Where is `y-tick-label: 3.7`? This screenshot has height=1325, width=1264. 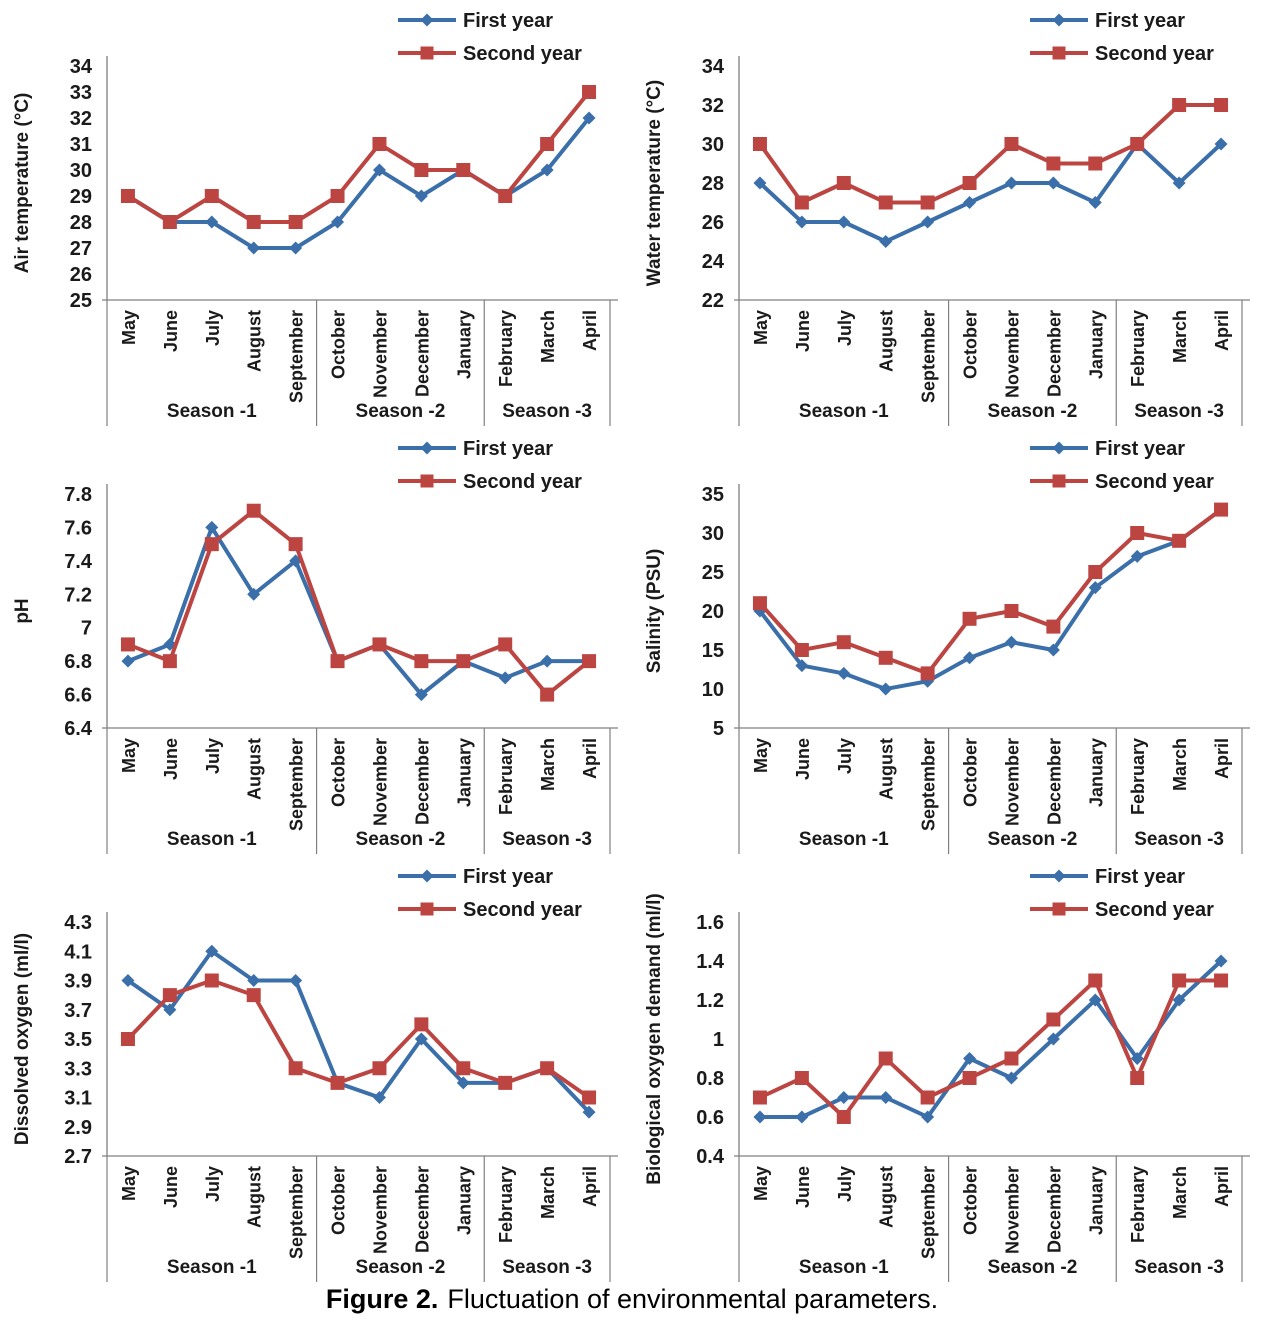 y-tick-label: 3.7 is located at coordinates (78, 1011).